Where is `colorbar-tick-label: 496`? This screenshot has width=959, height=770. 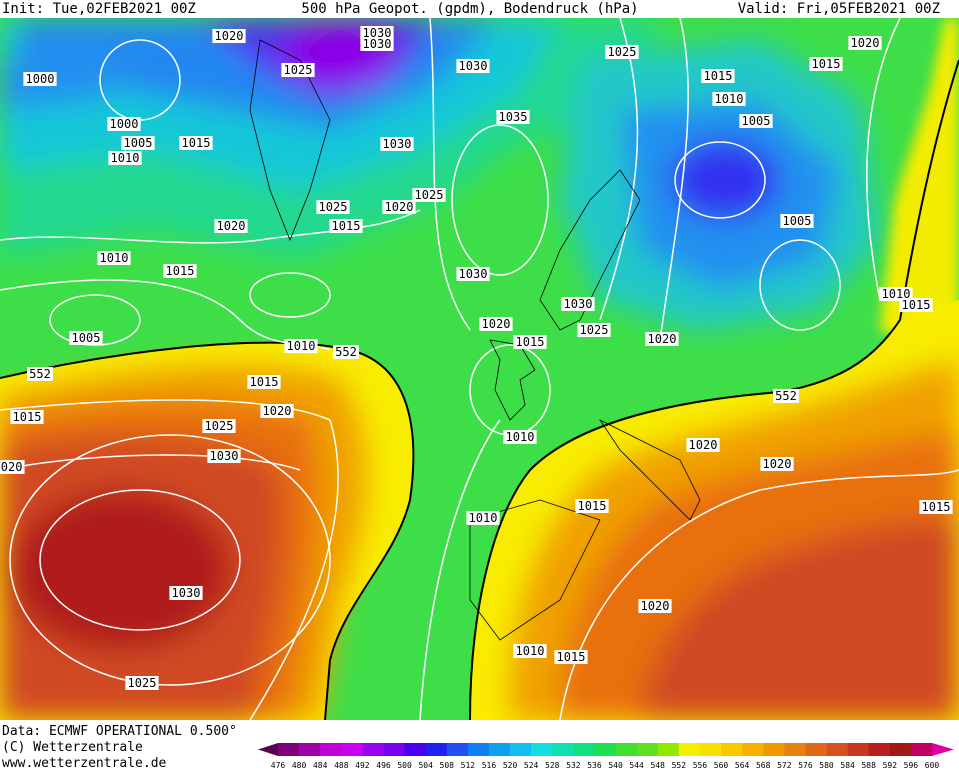 colorbar-tick-label: 496 is located at coordinates (383, 765).